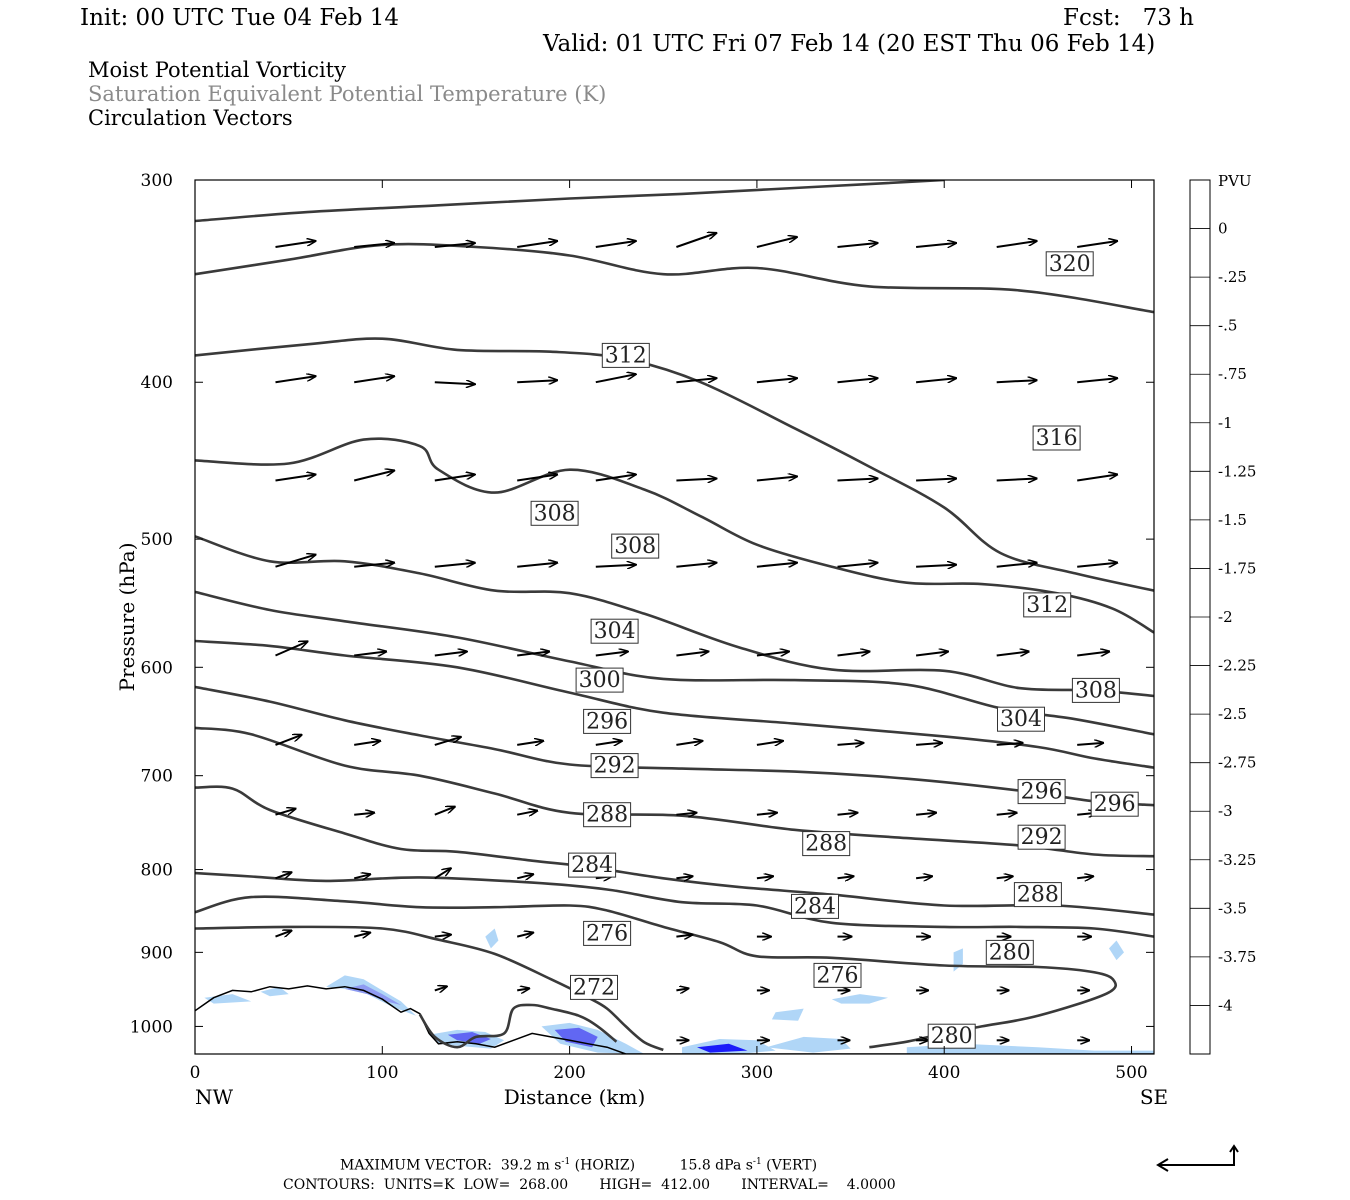 The image size is (1350, 1200). I want to click on contour-label: 276, so click(837, 975).